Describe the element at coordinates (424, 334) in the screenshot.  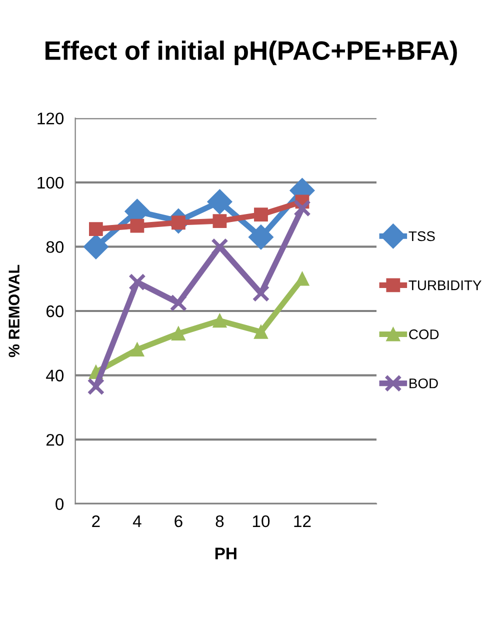
I see `legend-label: COD` at that location.